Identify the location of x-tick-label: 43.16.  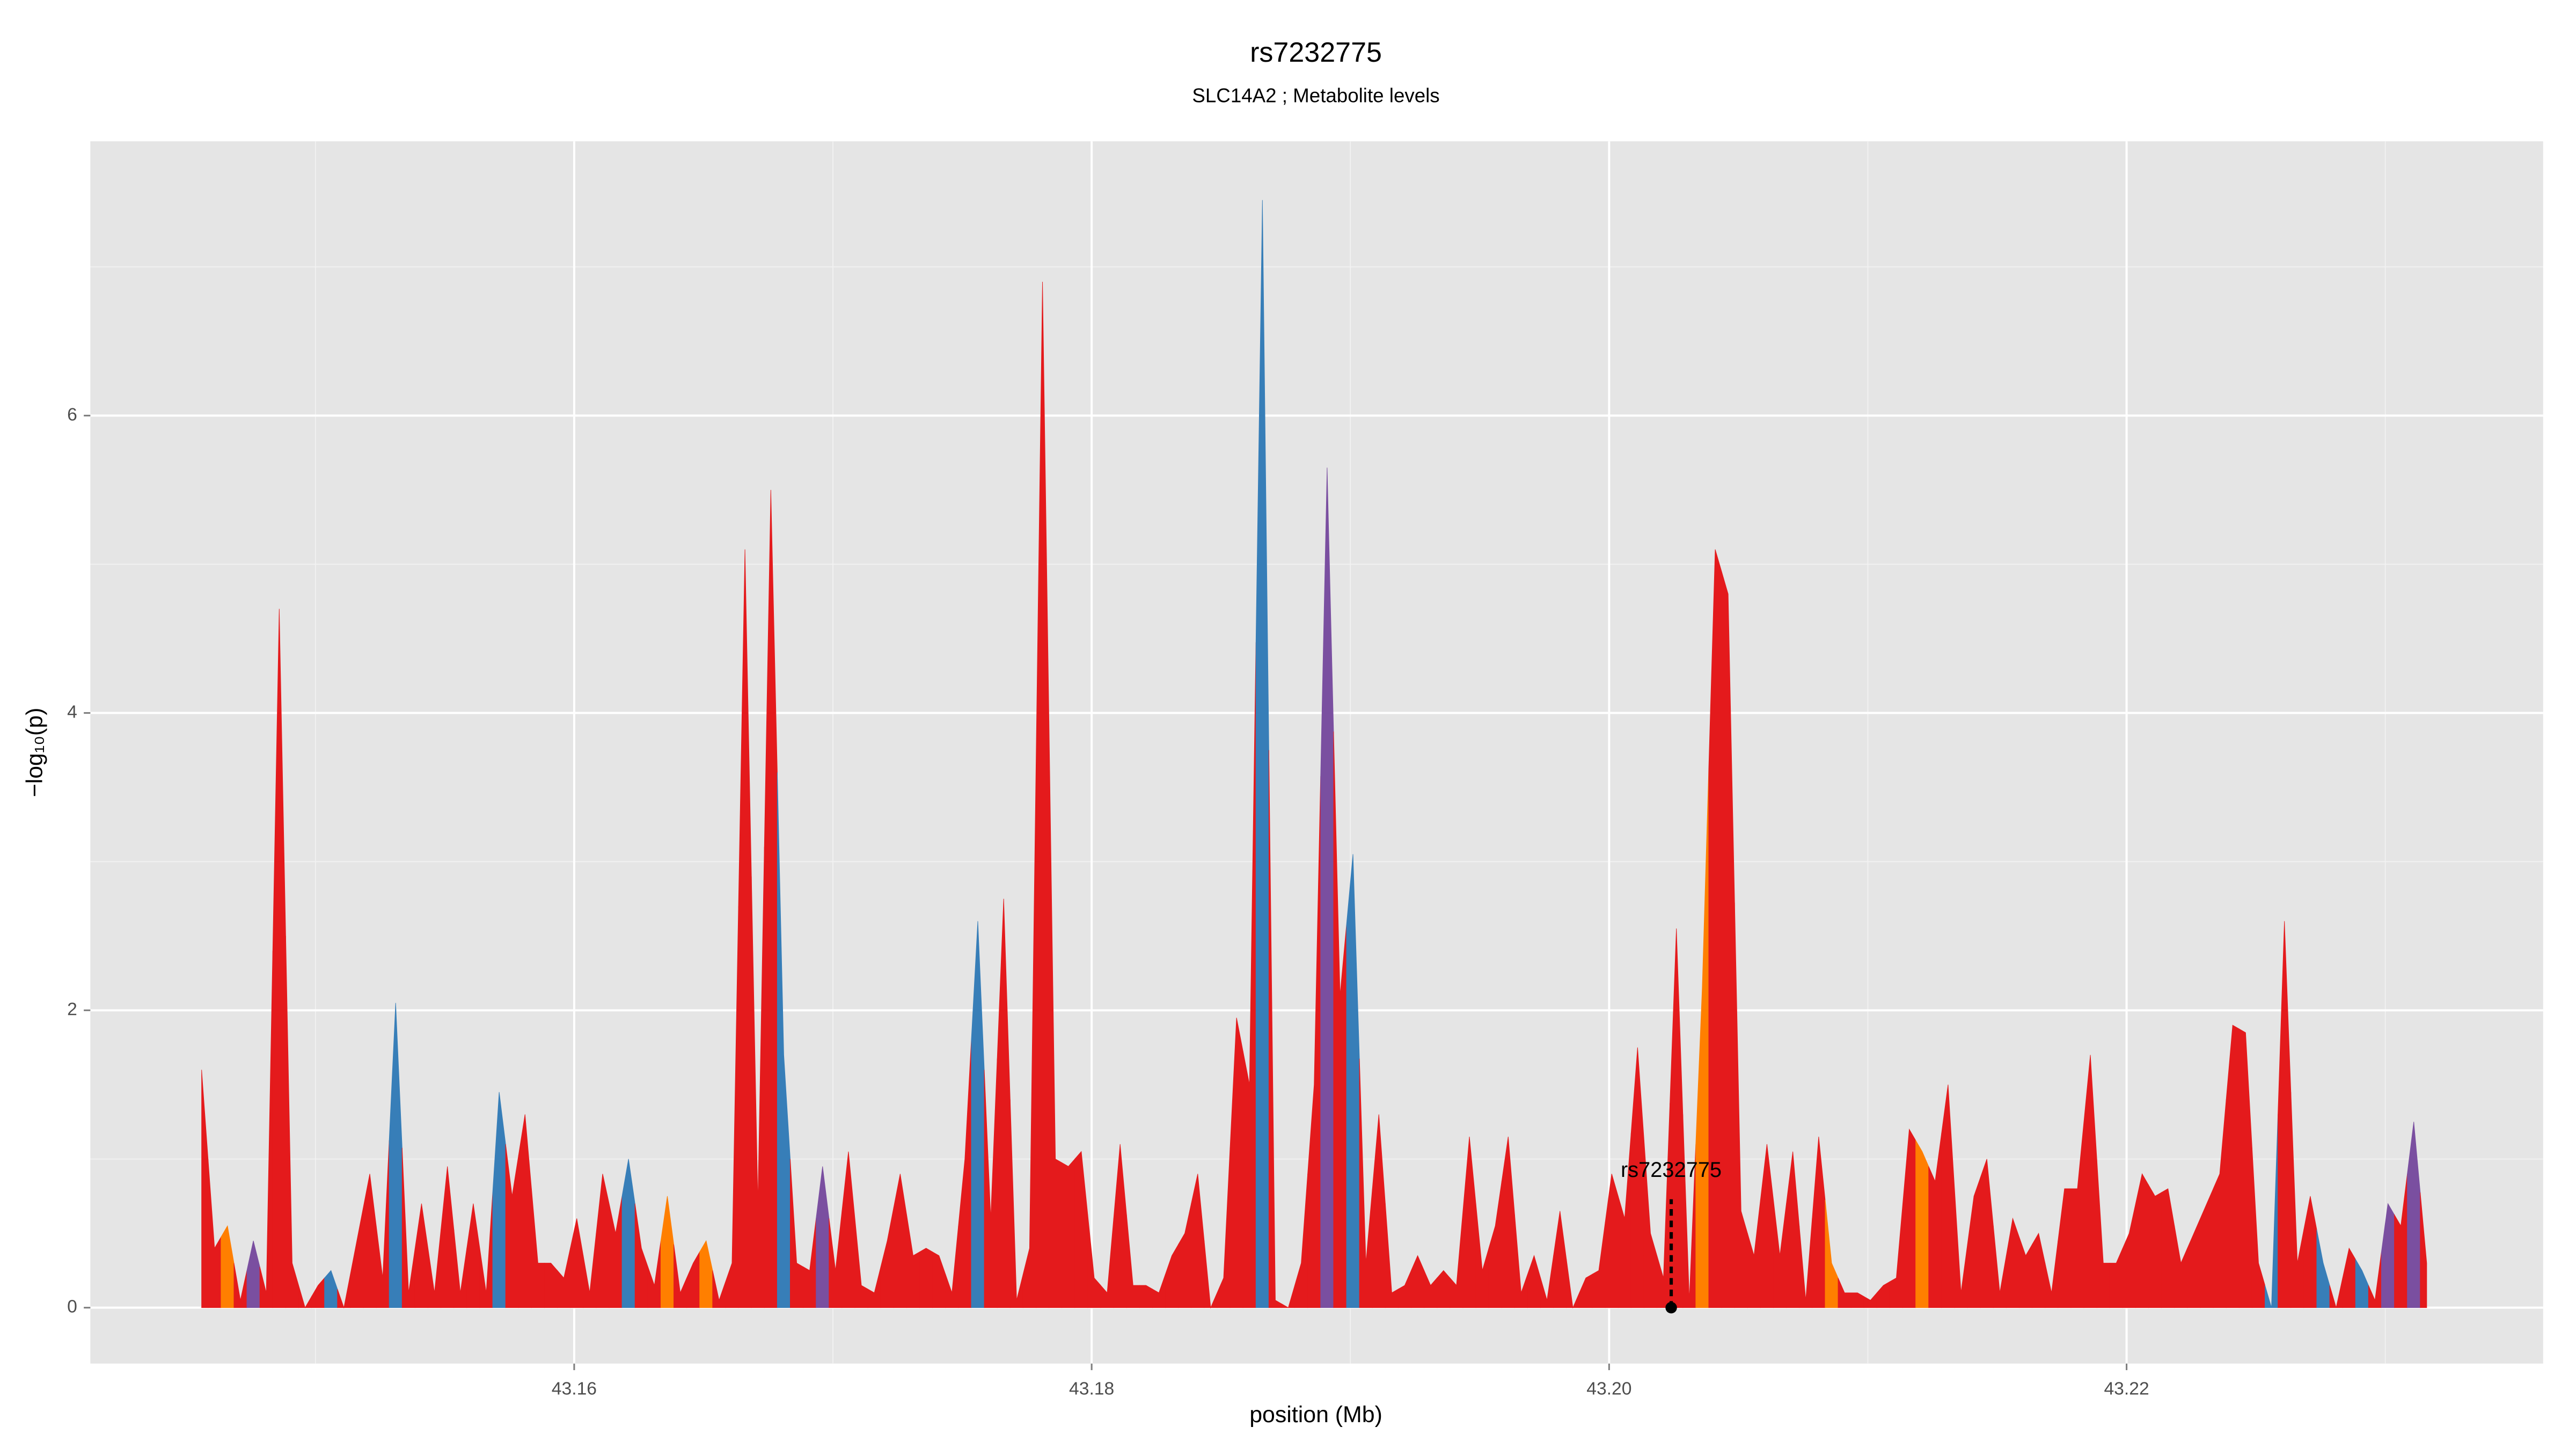
(574, 1389).